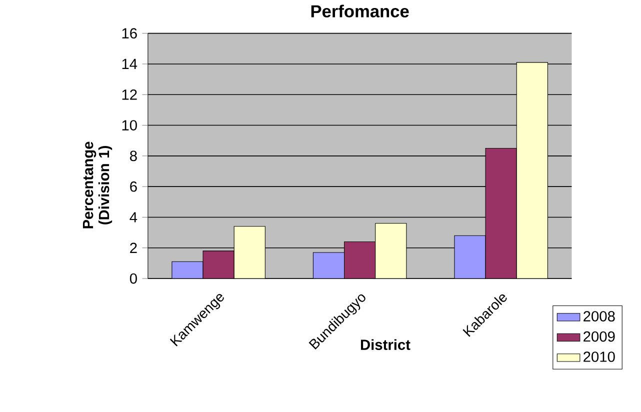  Describe the element at coordinates (360, 11) in the screenshot. I see `chart-title: Perfomance` at that location.